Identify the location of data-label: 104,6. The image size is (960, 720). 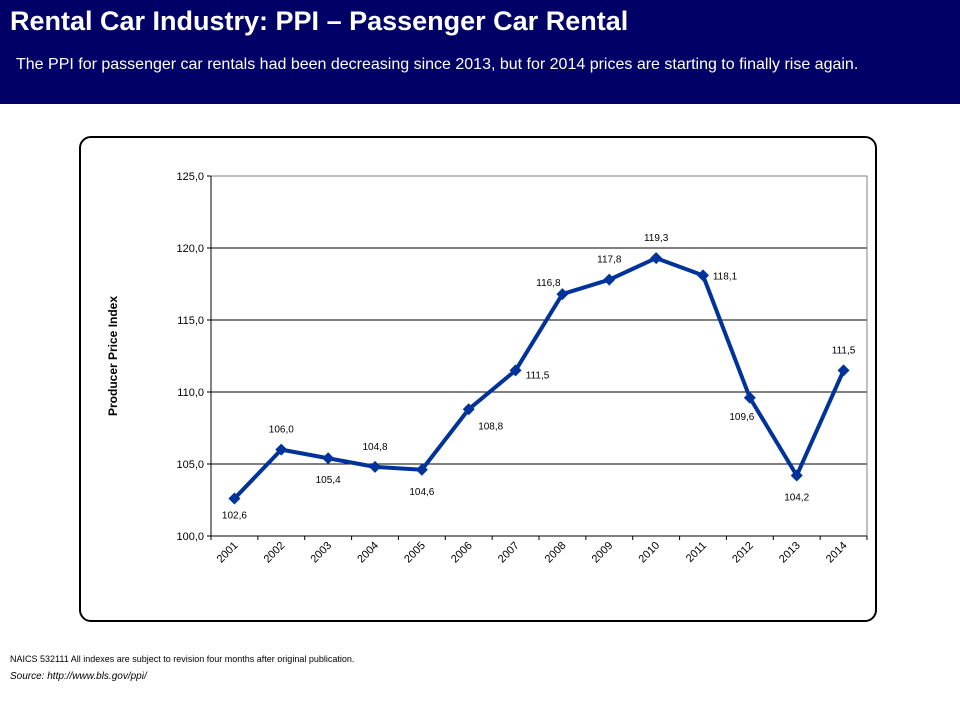
(421, 492).